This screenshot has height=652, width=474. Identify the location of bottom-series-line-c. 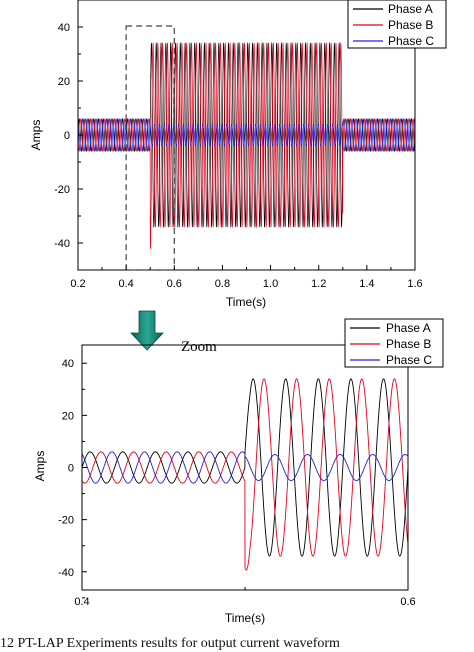
(245, 467).